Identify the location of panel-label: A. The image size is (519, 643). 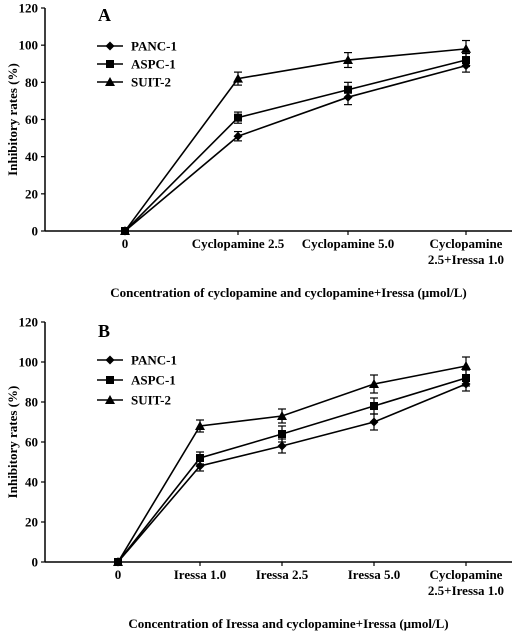
(104, 15).